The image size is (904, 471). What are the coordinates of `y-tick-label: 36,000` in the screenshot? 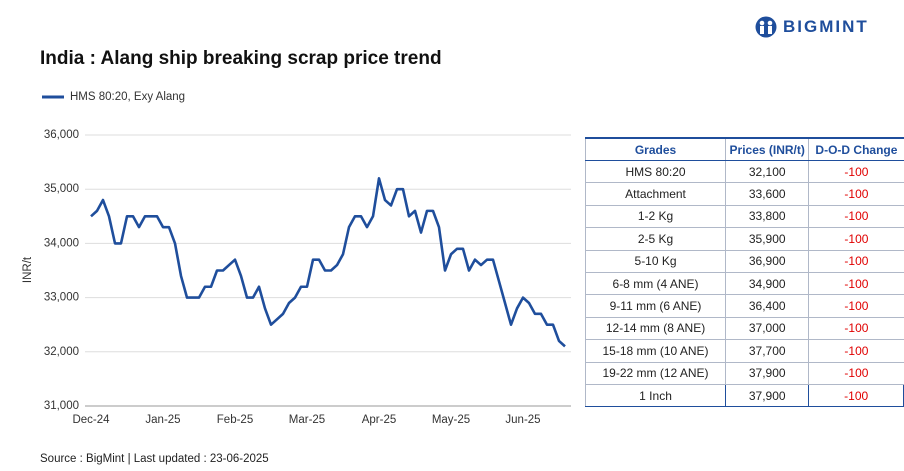 It's located at (61, 135).